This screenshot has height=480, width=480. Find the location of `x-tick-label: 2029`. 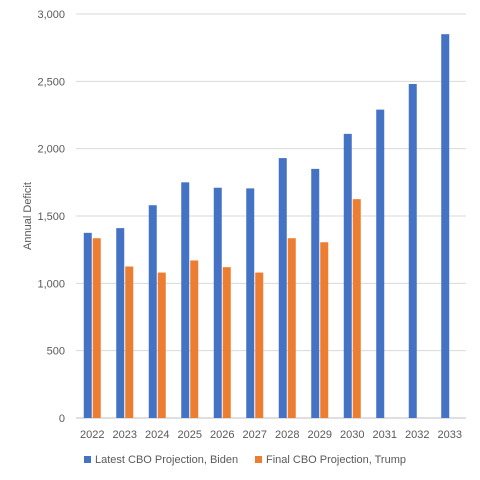

x-tick-label: 2029 is located at coordinates (320, 435).